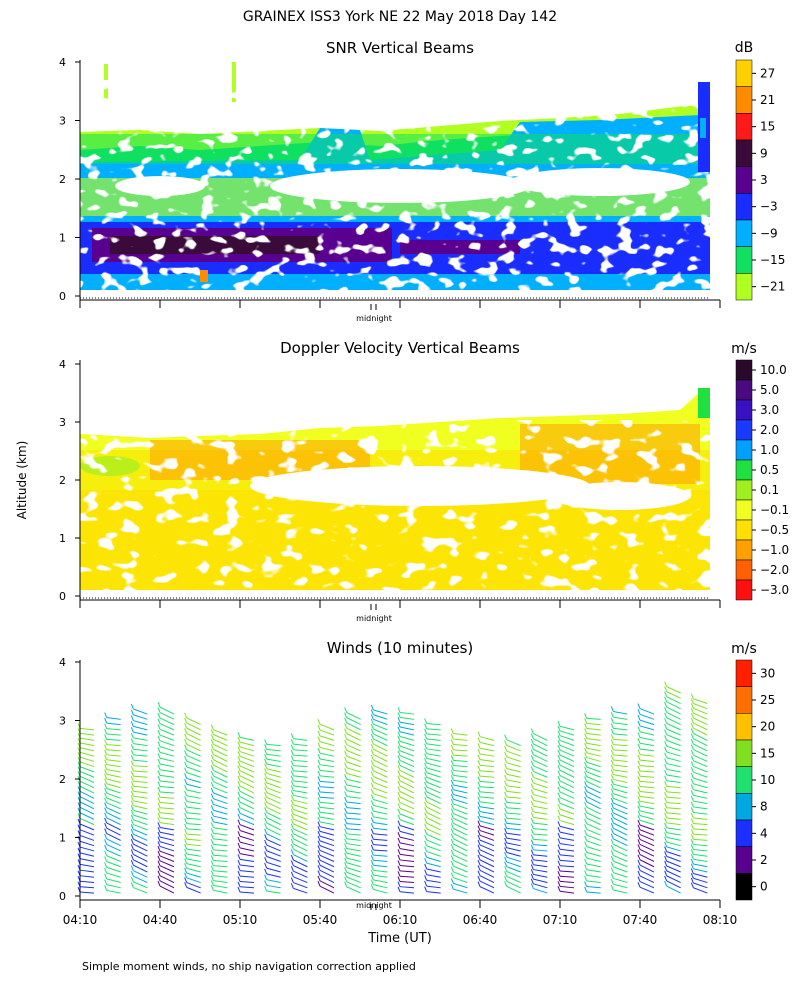  I want to click on doppler-y-tick-label: 0, so click(62, 596).